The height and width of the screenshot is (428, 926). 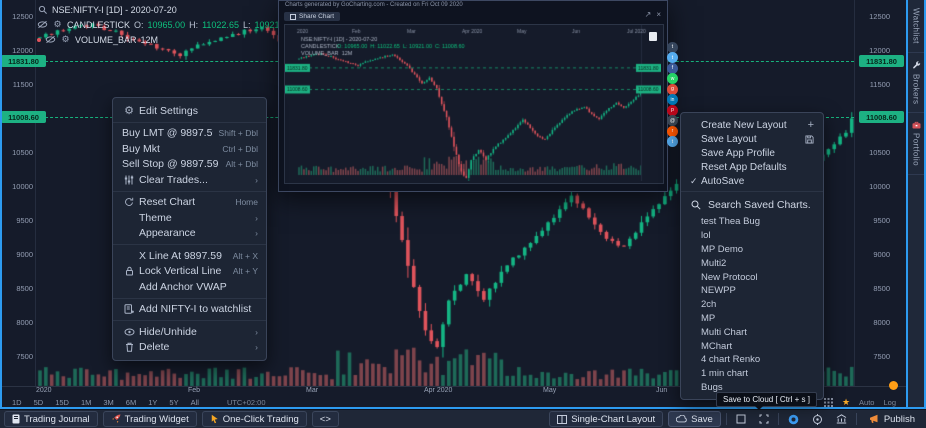 What do you see at coordinates (180, 255) in the screenshot?
I see `menu-label: X Line At 9897.59` at bounding box center [180, 255].